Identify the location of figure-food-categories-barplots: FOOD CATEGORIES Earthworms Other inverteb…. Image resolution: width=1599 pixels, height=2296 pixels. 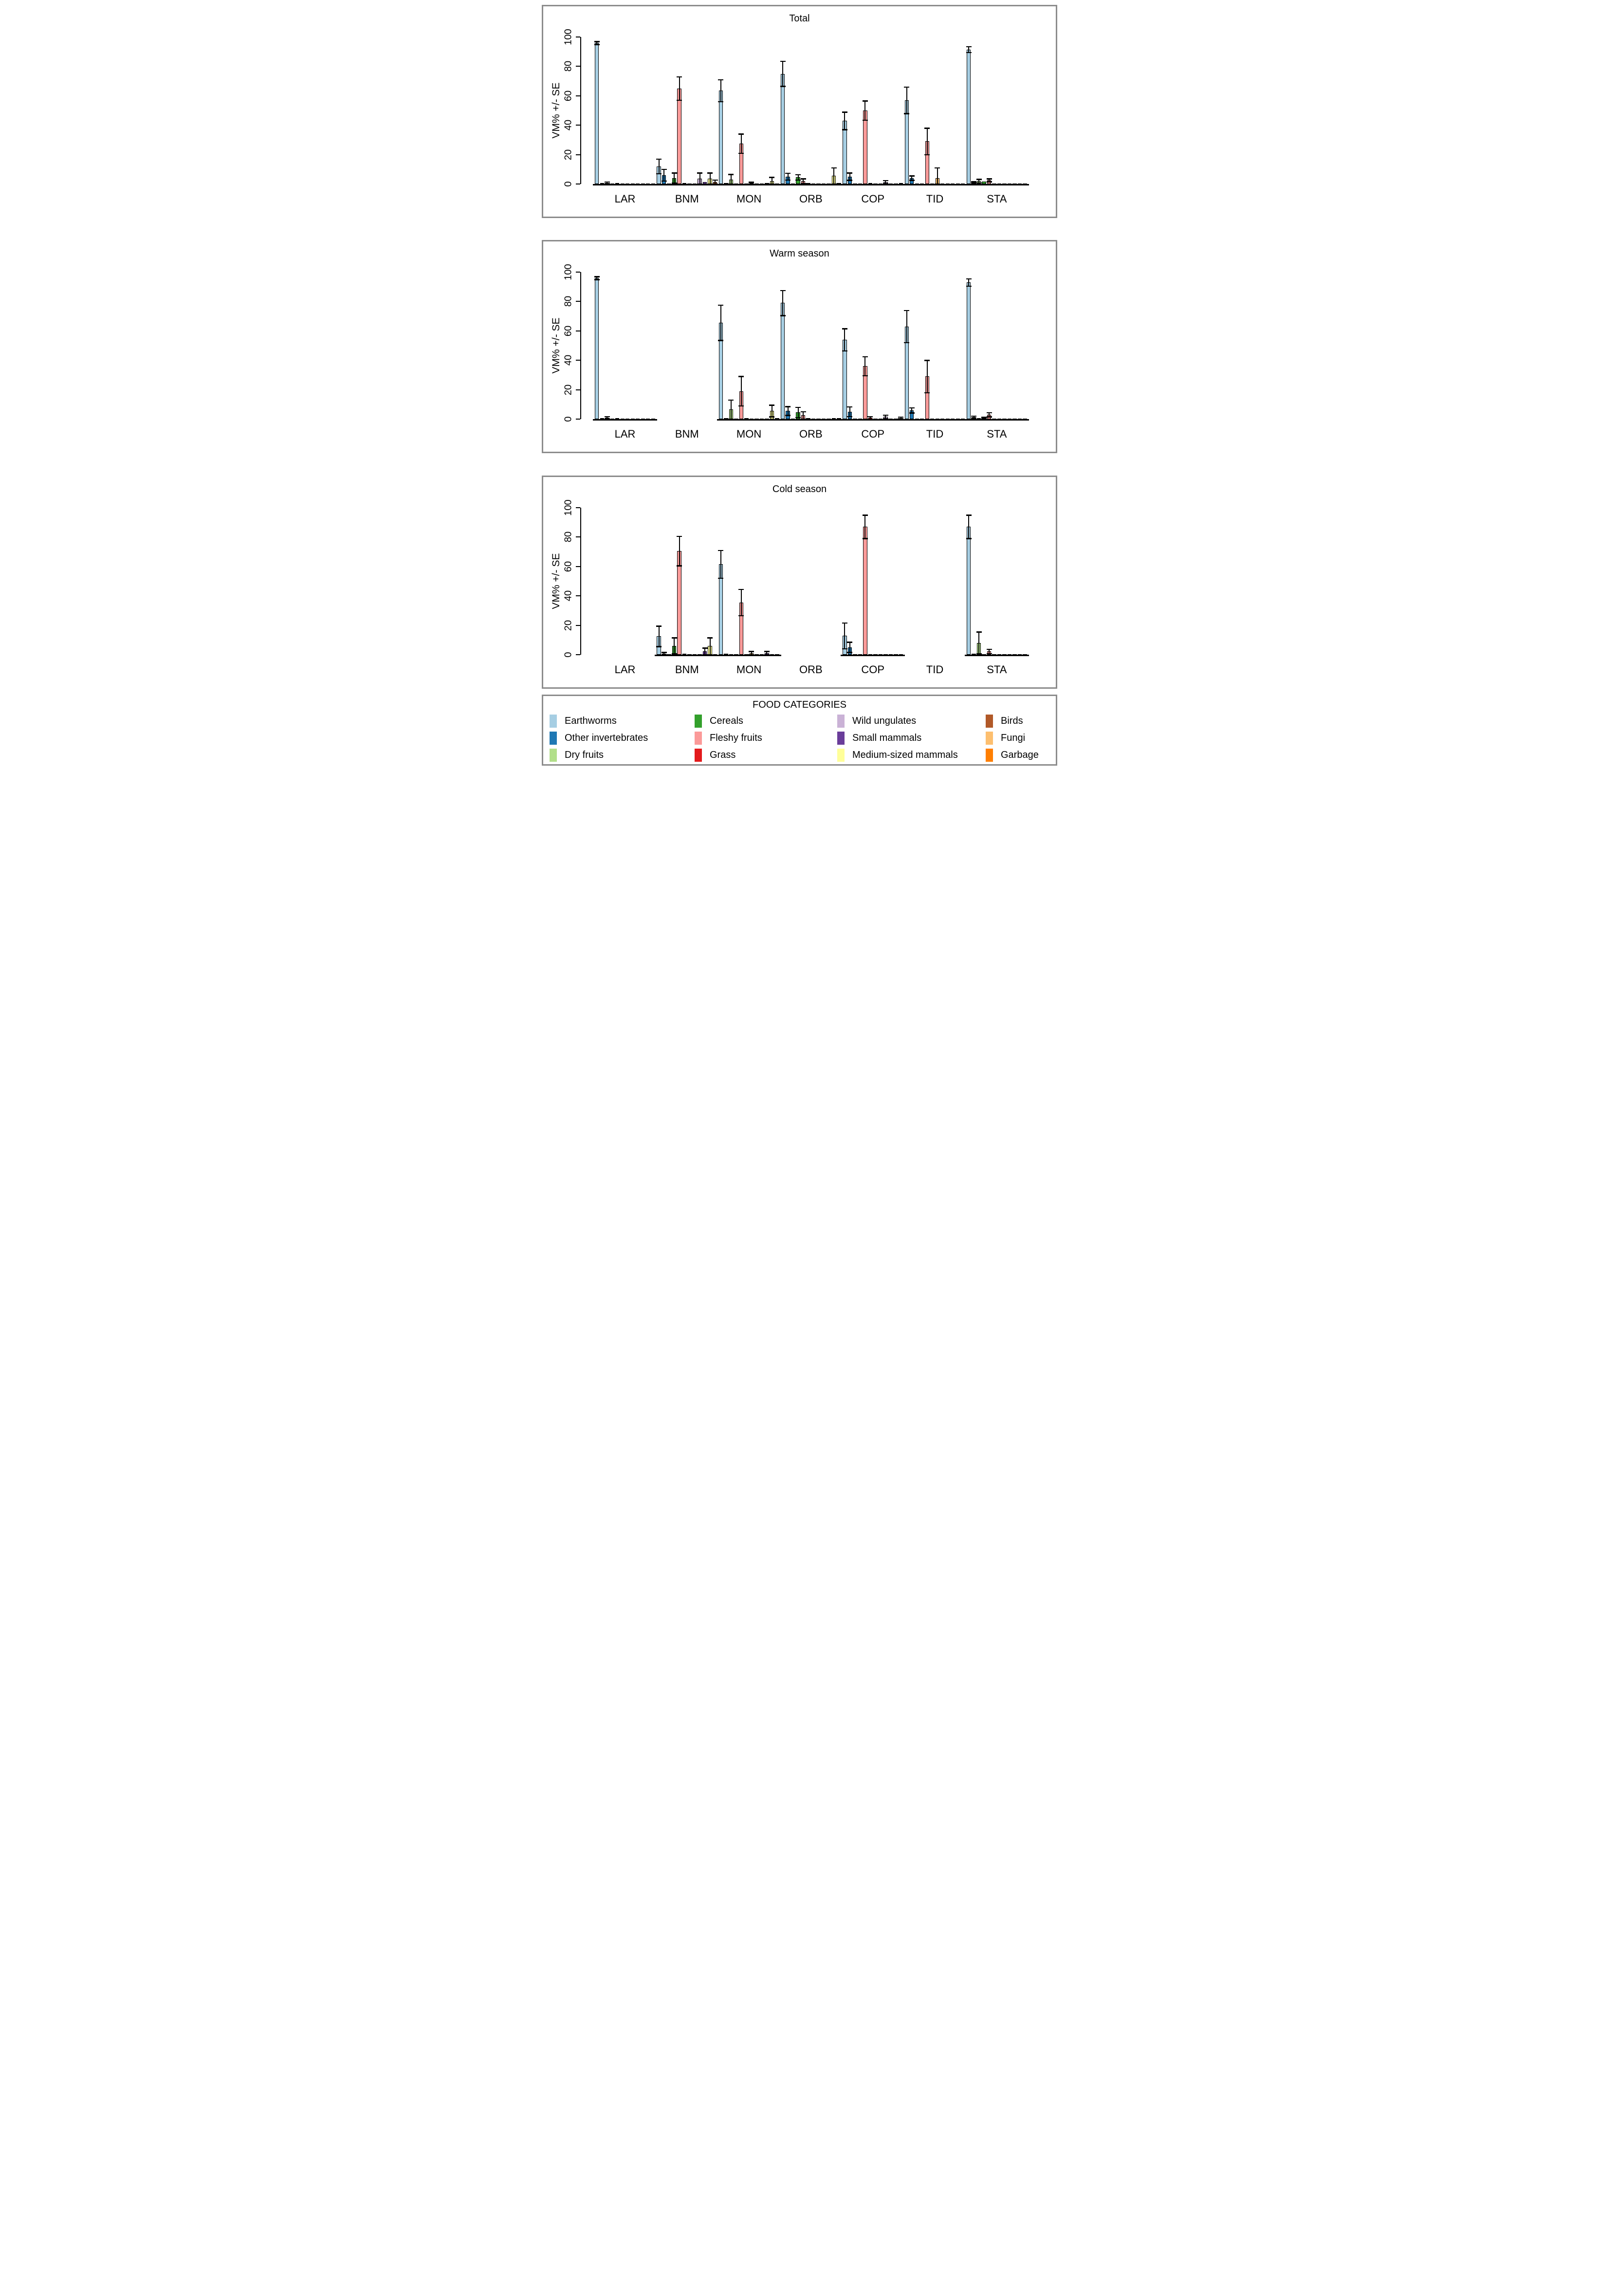
(799, 383).